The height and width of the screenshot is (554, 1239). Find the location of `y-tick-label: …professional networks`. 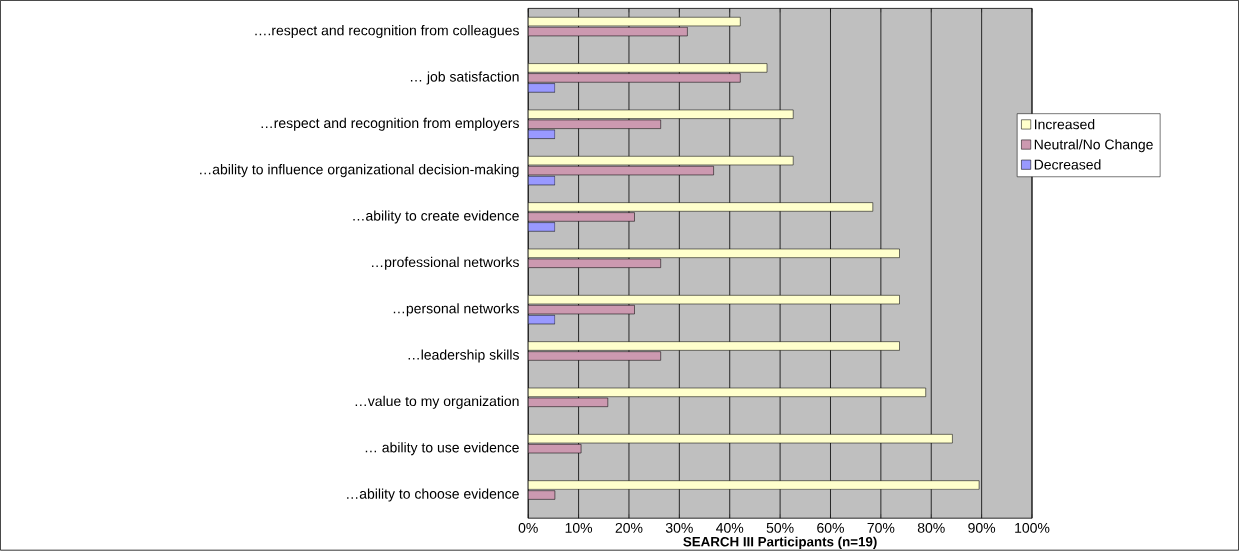

y-tick-label: …professional networks is located at coordinates (445, 264).